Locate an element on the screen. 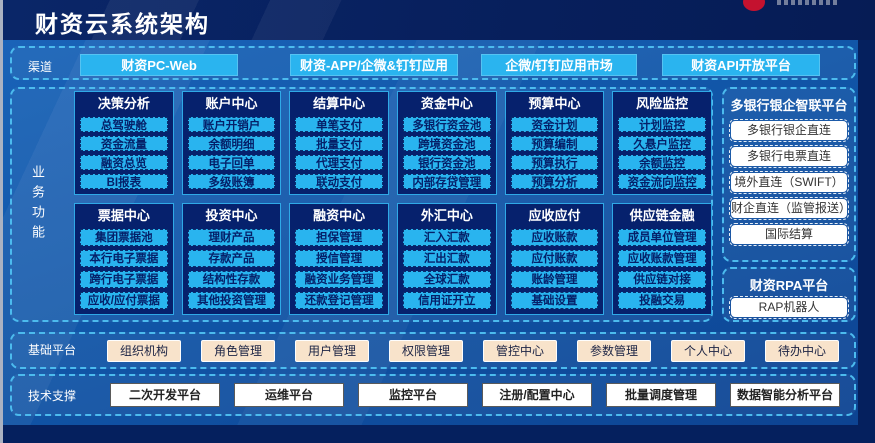  module-item: 投融交易 is located at coordinates (662, 300).